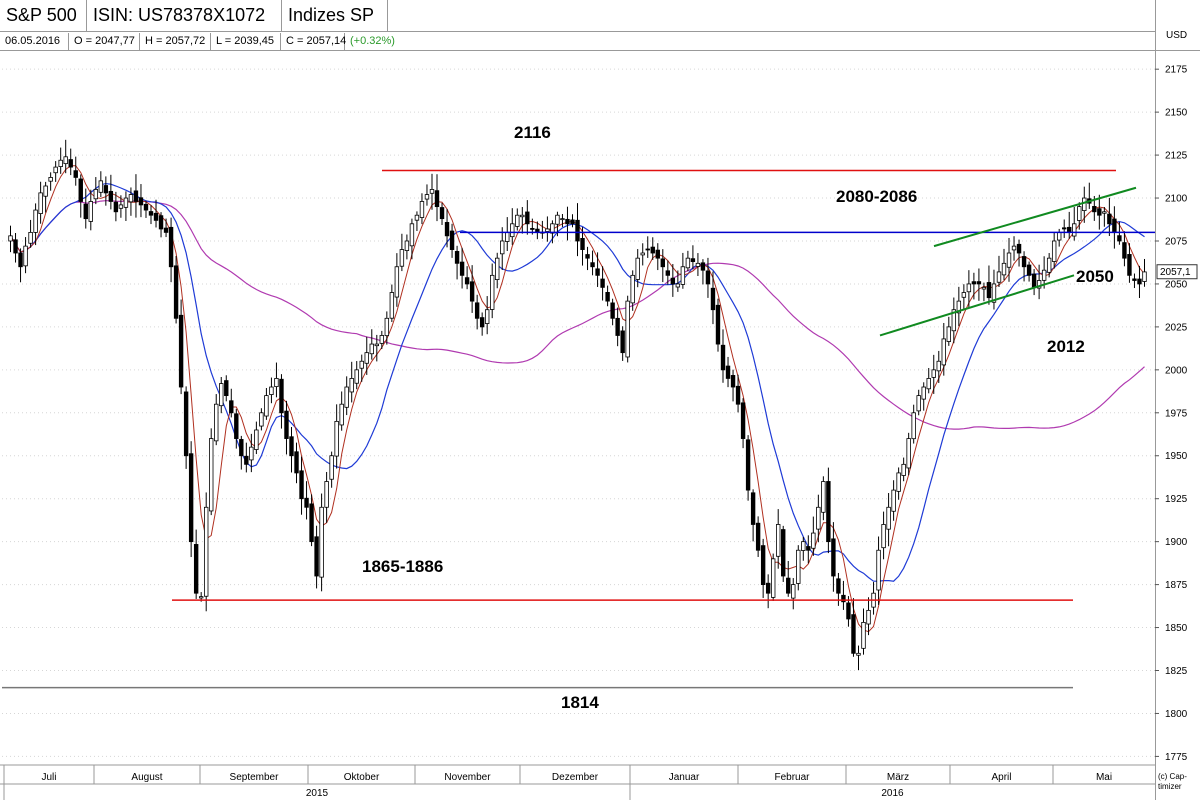 The image size is (1200, 800). What do you see at coordinates (104, 41) in the screenshot?
I see `quote-open: O = 2047,77` at bounding box center [104, 41].